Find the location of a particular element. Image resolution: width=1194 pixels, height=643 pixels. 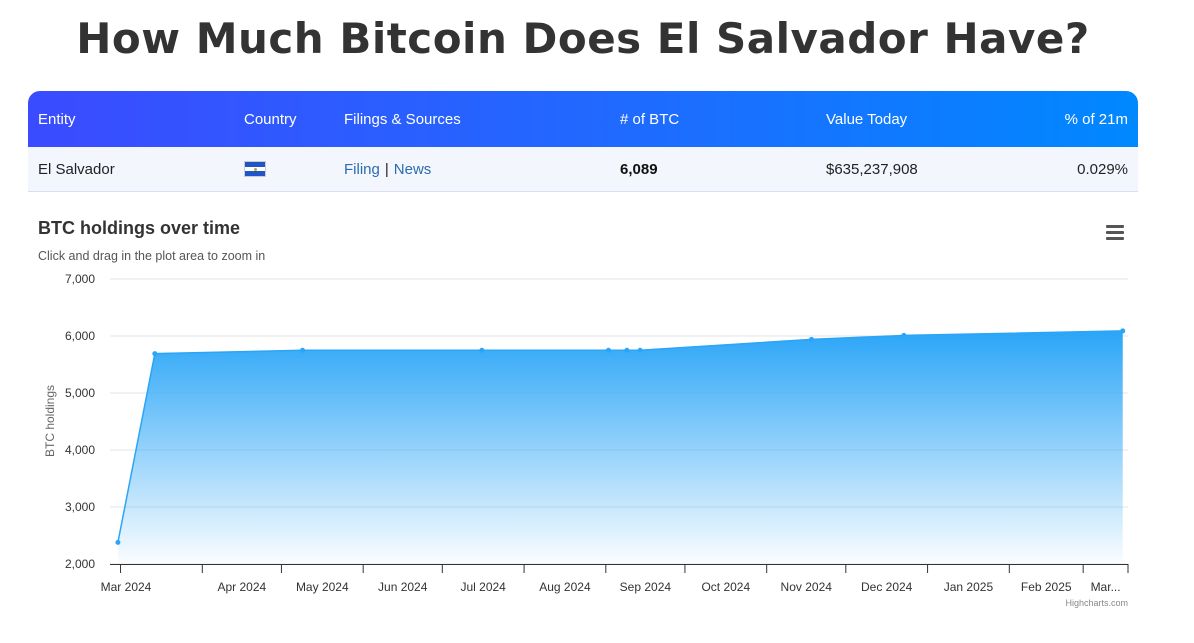

x-tick-label: May 2024 is located at coordinates (322, 587).